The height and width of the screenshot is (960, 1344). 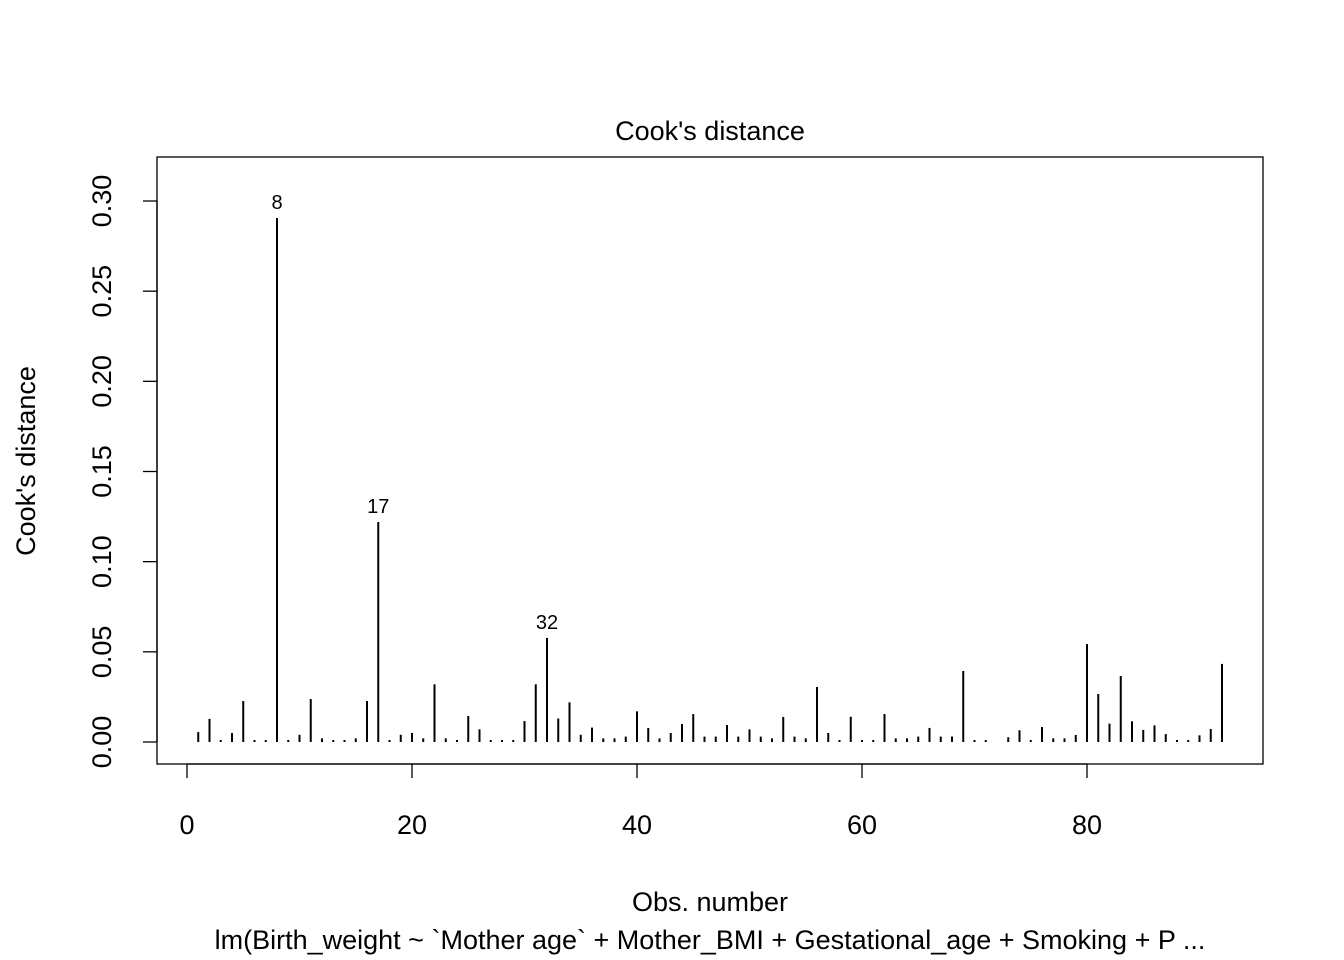 What do you see at coordinates (862, 825) in the screenshot?
I see `x-tick-label: 60` at bounding box center [862, 825].